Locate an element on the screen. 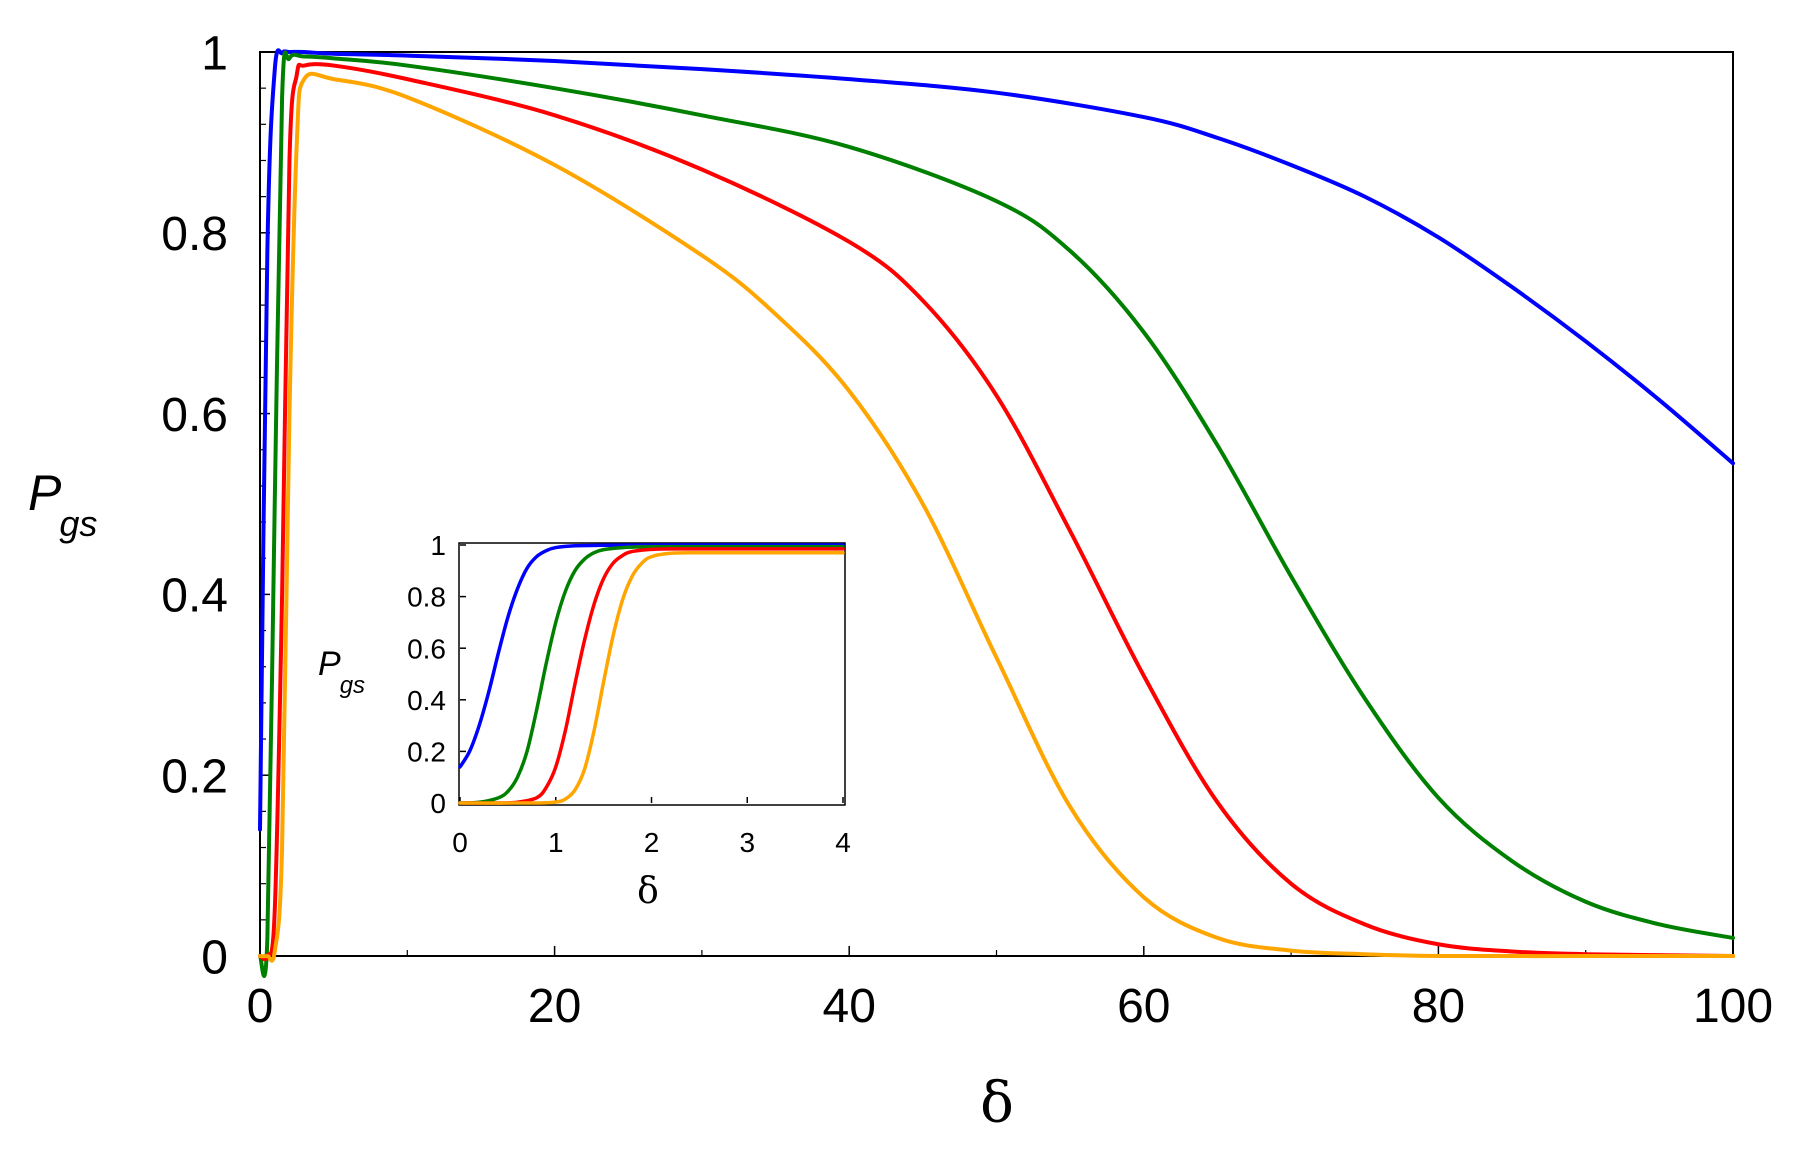 The width and height of the screenshot is (1804, 1150). inset-plot-frame is located at coordinates (652, 674).